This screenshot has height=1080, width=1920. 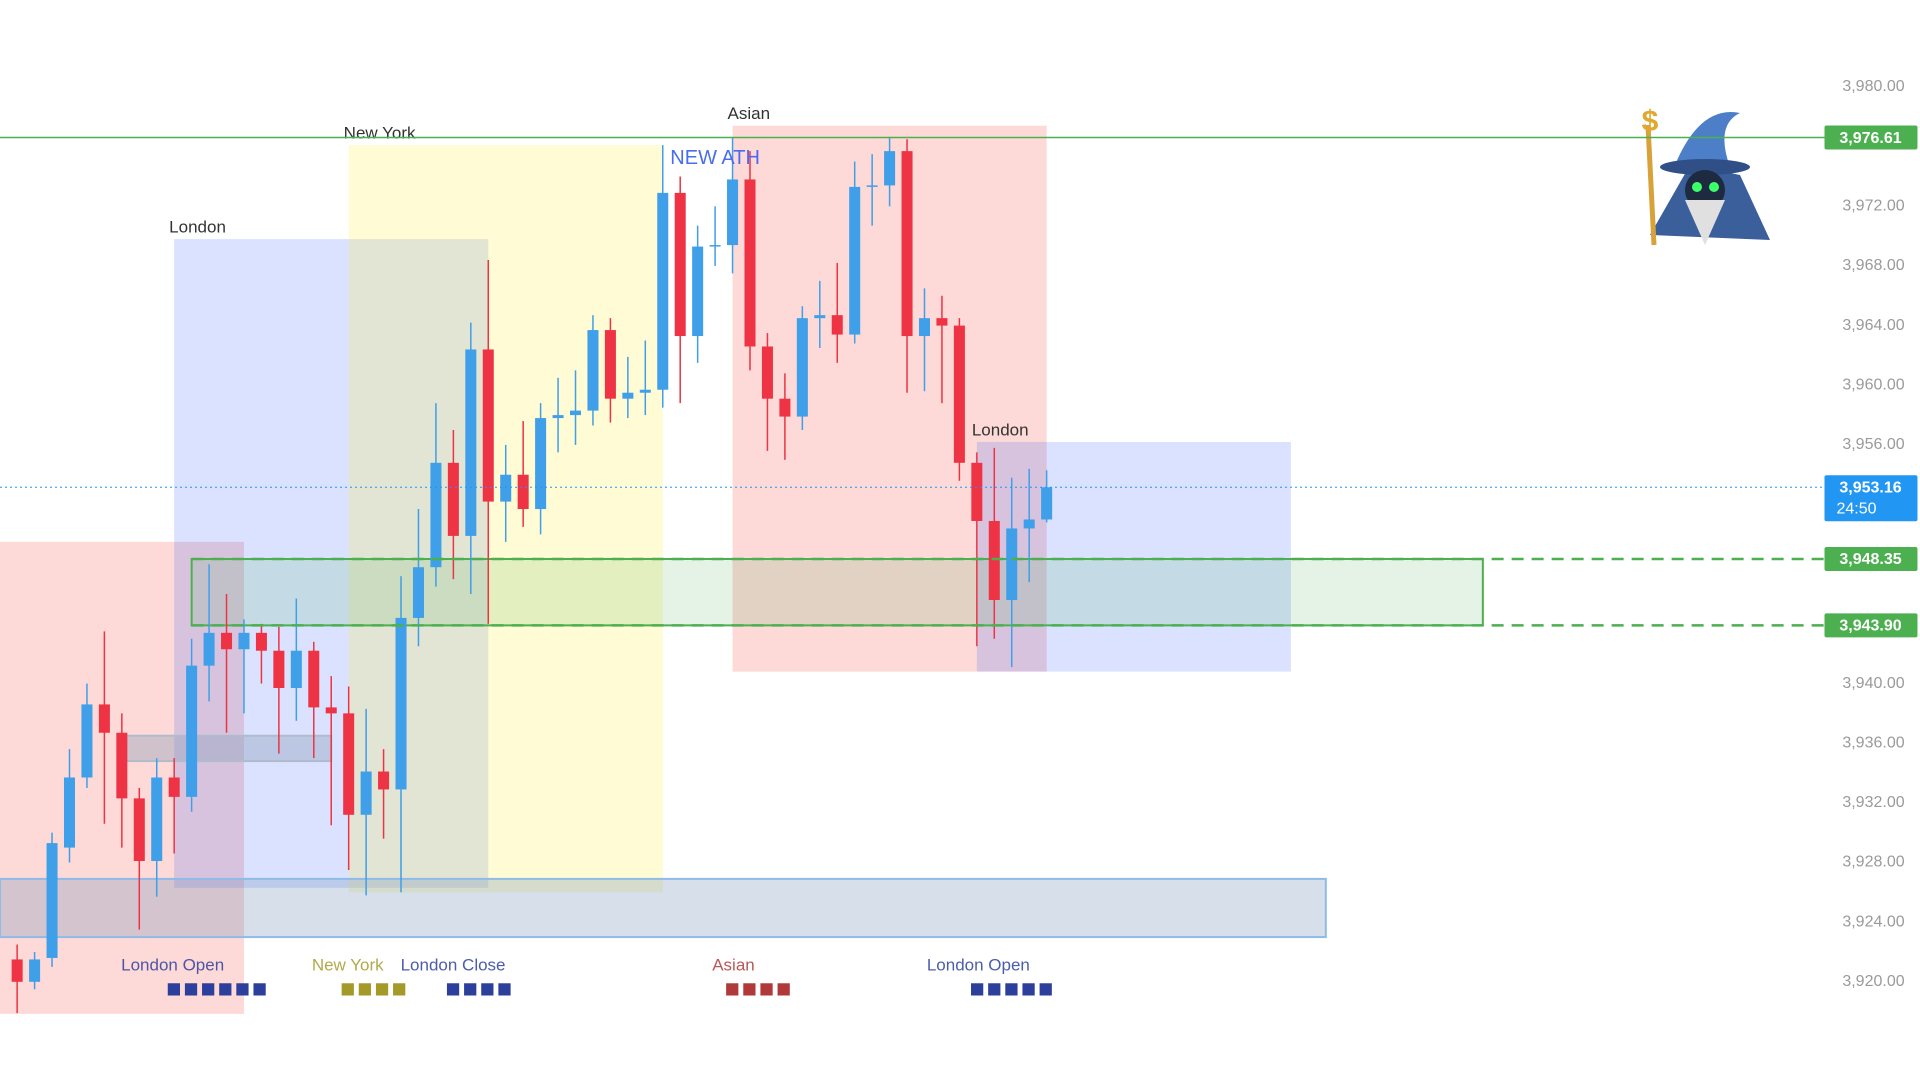 What do you see at coordinates (1873, 802) in the screenshot?
I see `y-tick-label: 3,932.00` at bounding box center [1873, 802].